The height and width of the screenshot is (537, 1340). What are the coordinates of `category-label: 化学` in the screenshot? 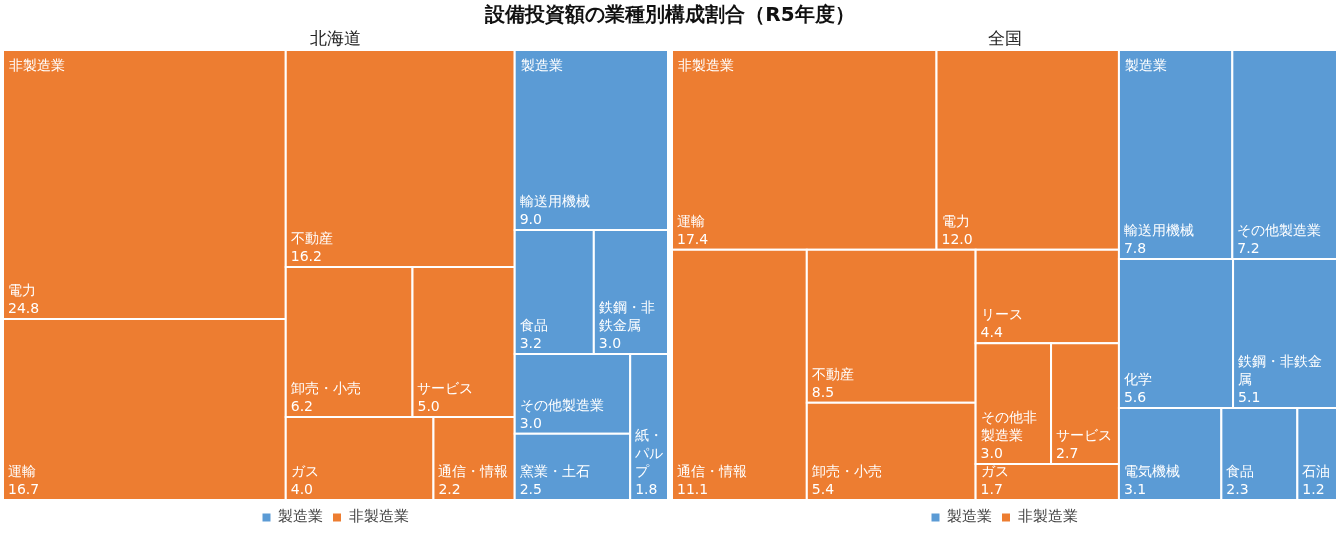 It's located at (1137, 379).